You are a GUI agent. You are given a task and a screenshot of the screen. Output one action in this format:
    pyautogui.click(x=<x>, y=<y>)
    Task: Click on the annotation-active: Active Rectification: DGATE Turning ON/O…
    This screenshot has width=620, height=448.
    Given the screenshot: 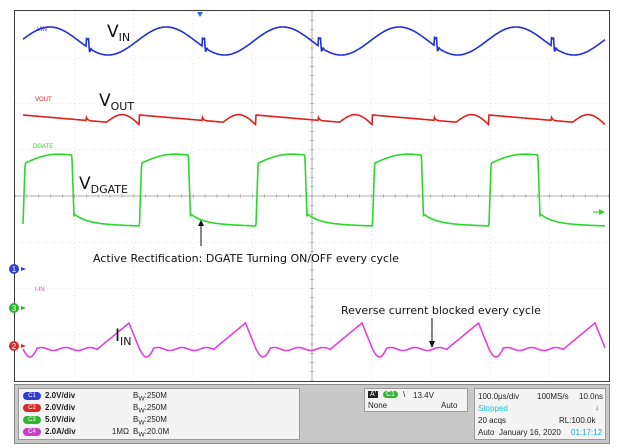 What is the action you would take?
    pyautogui.click(x=246, y=258)
    